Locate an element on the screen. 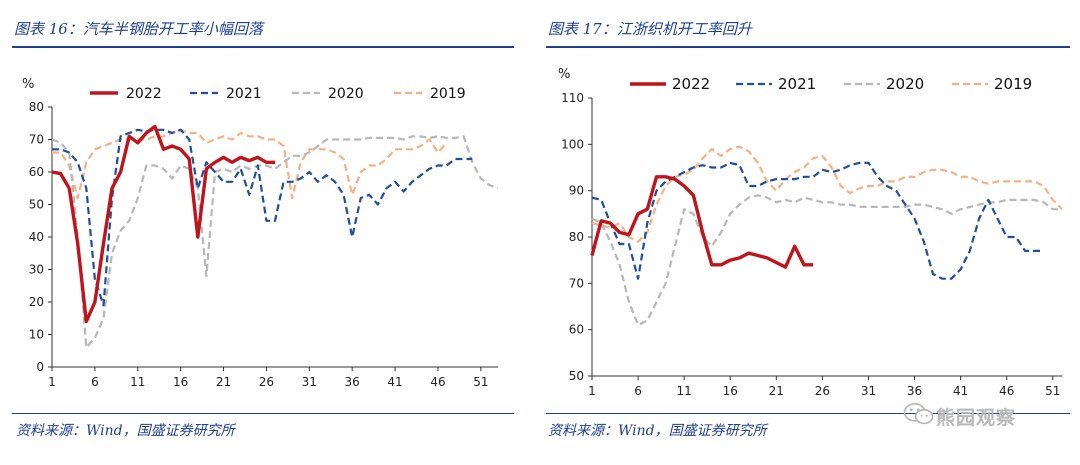 The image size is (1080, 465). y-tick-label: 40 is located at coordinates (36, 237).